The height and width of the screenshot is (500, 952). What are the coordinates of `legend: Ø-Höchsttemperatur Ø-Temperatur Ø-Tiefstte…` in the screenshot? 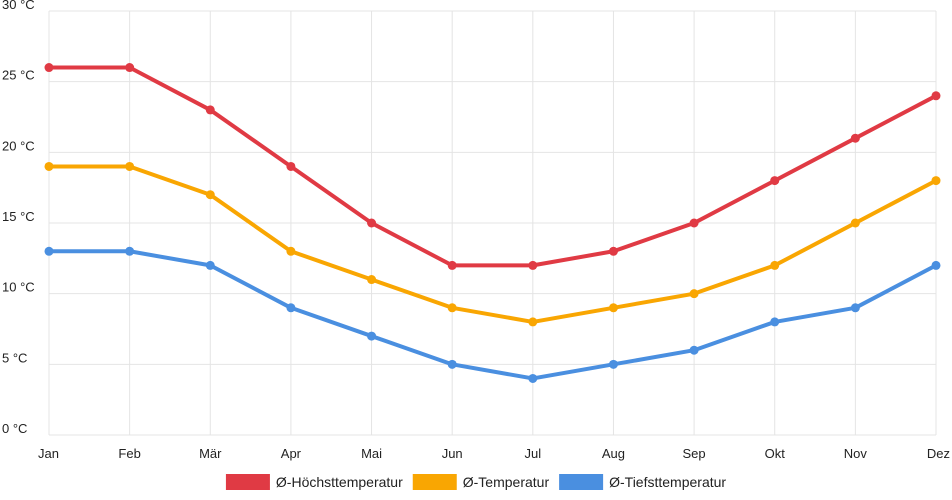 It's located at (475, 482).